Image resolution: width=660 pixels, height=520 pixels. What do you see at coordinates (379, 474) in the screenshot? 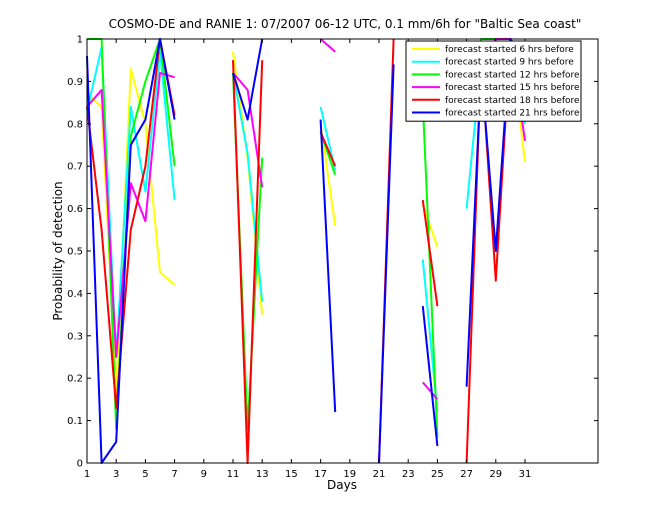
I see `x-tick-label: 21` at bounding box center [379, 474].